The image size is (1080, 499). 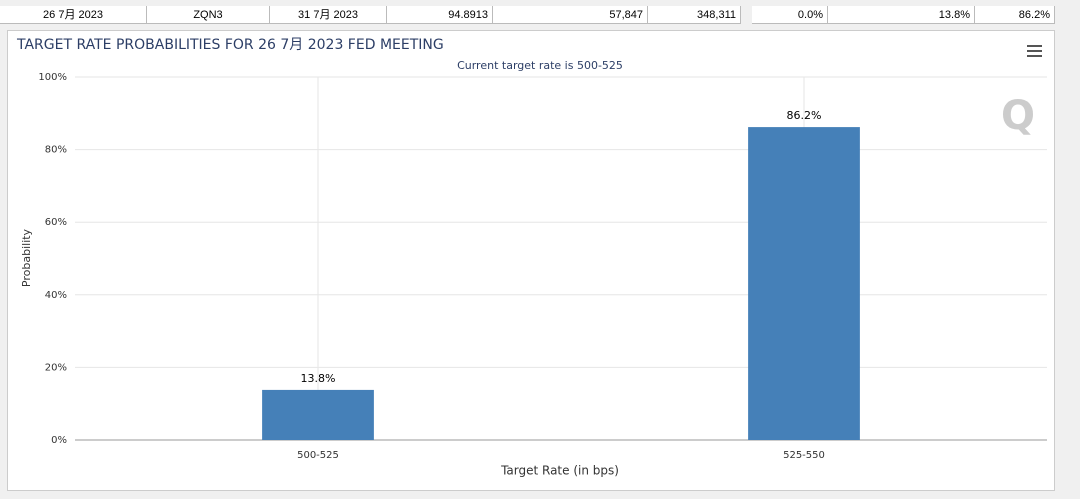 I want to click on menu-button, so click(x=1034, y=51).